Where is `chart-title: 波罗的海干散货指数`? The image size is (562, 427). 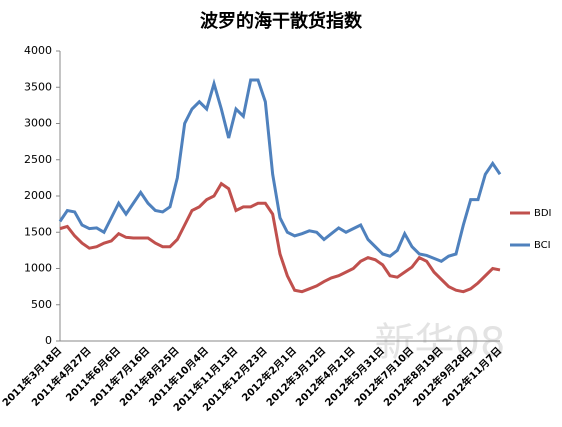
chart-title: 波罗的海干散货指数 is located at coordinates (281, 21).